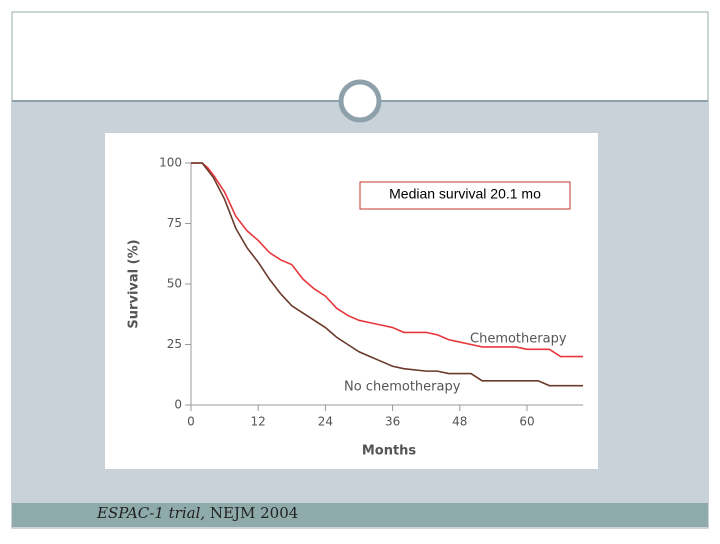 This screenshot has height=544, width=720. Describe the element at coordinates (389, 451) in the screenshot. I see `x-axis-label: Months` at that location.